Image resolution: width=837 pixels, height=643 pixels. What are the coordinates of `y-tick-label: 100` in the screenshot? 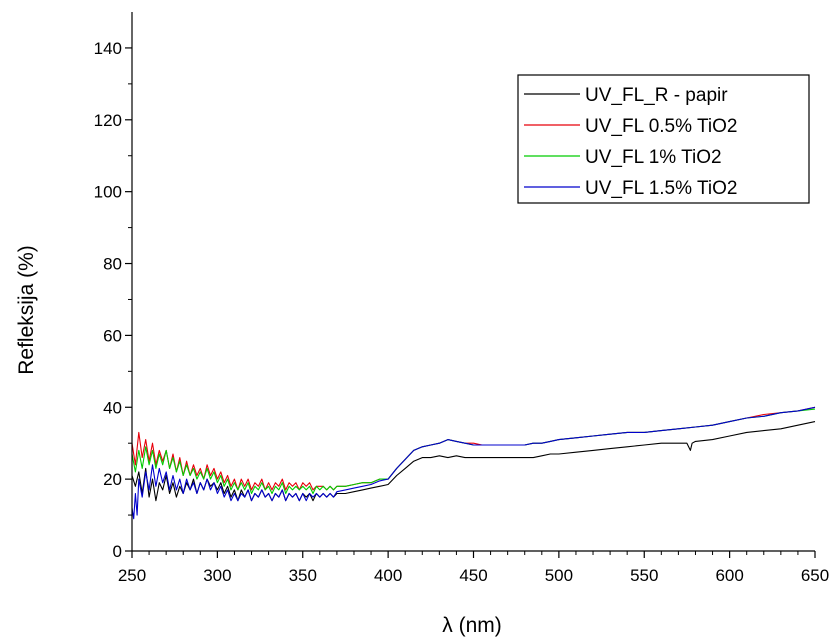 It's located at (108, 192).